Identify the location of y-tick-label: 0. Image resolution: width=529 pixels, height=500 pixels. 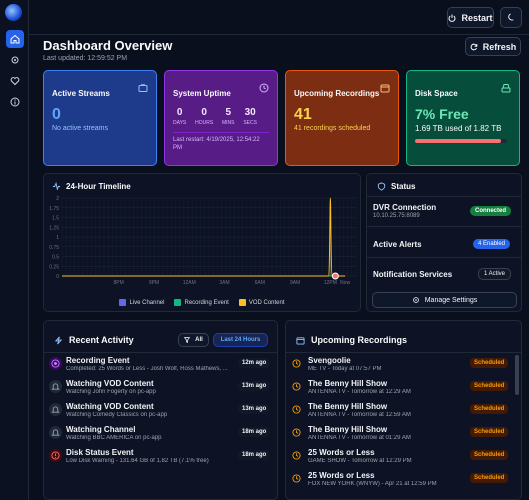
(57, 277).